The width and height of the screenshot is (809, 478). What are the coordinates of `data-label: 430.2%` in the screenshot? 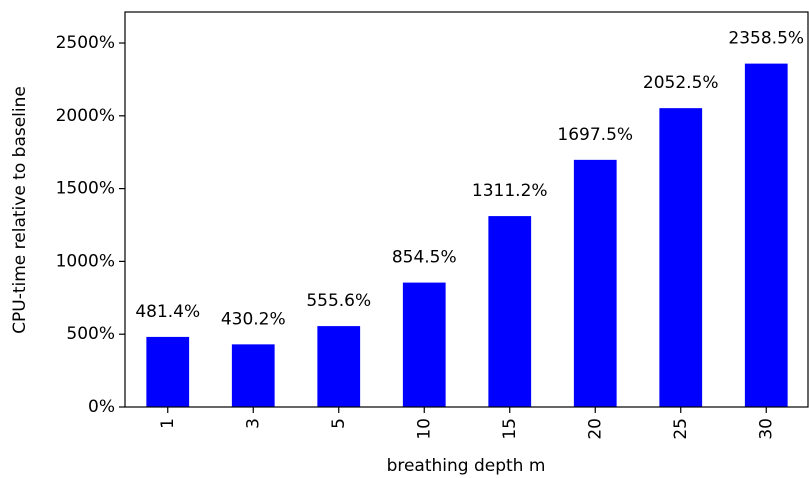 It's located at (253, 319).